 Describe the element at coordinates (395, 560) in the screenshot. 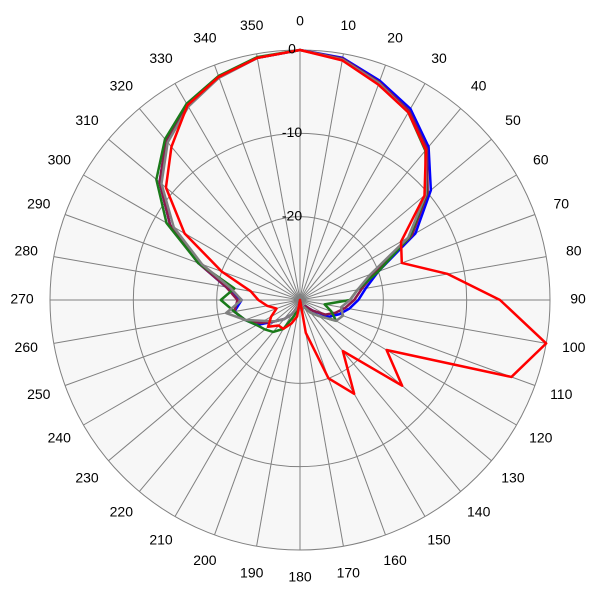

I see `angle-label: 160` at that location.